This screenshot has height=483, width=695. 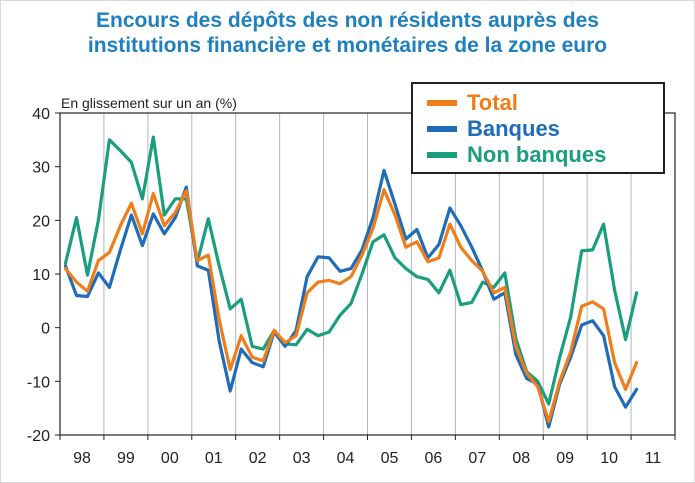 What do you see at coordinates (442, 129) in the screenshot?
I see `legend-swatch-banques` at bounding box center [442, 129].